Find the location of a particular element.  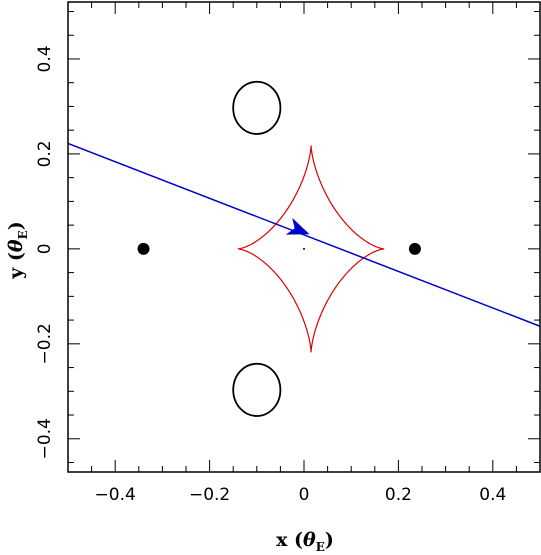

x-axis-title: x (θE) is located at coordinates (305, 541).